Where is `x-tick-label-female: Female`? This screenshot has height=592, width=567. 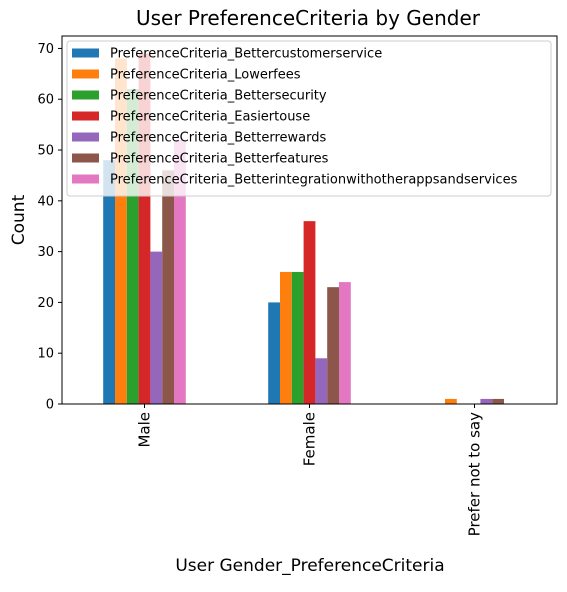 x-tick-label-female: Female is located at coordinates (310, 439).